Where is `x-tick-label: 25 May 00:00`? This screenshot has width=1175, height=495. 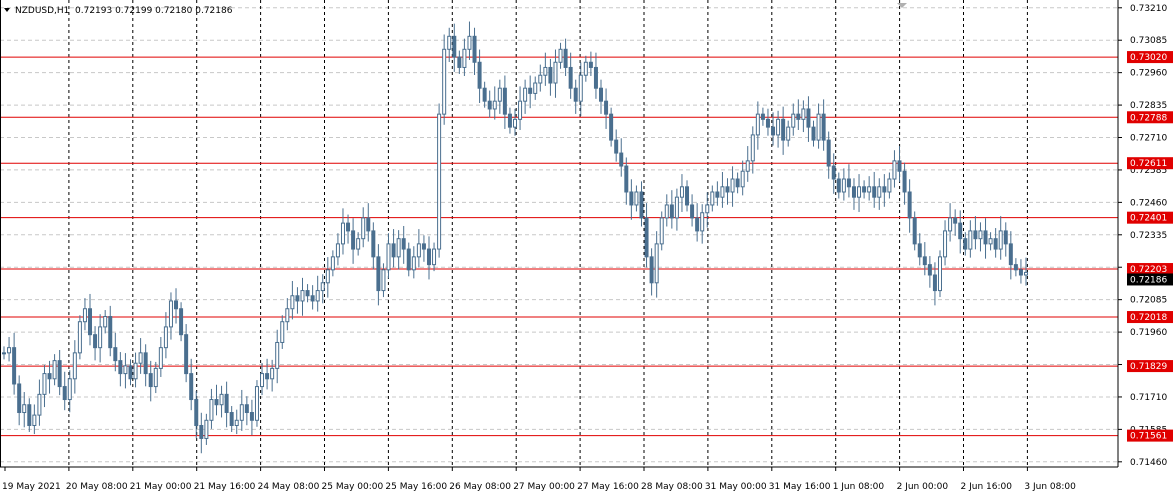
x-tick-label: 25 May 00:00 is located at coordinates (353, 487).